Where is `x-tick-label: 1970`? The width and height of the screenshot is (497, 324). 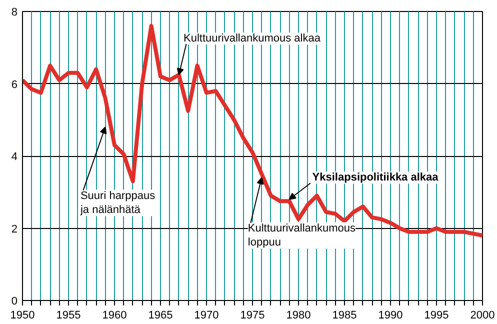
x-tick-label: 1970 is located at coordinates (206, 316).